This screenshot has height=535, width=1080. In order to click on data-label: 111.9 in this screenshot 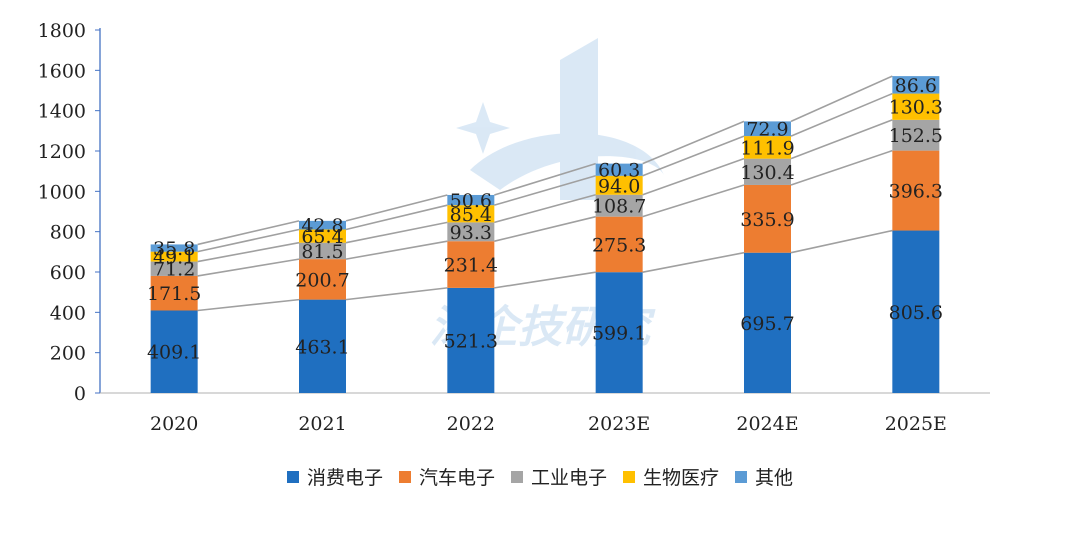, I will do `click(767, 148)`.